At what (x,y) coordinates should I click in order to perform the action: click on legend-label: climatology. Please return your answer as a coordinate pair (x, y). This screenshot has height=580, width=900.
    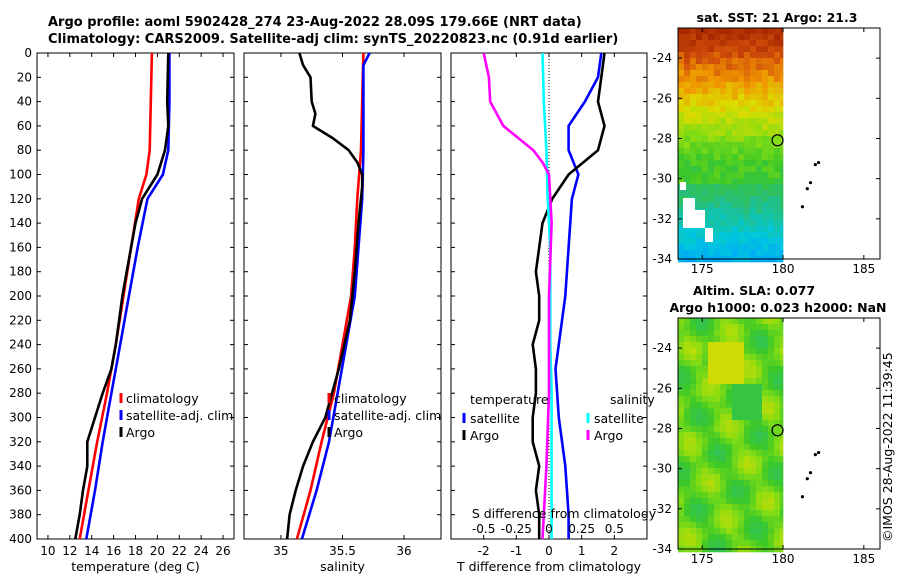
    Looking at the image, I should click on (162, 398).